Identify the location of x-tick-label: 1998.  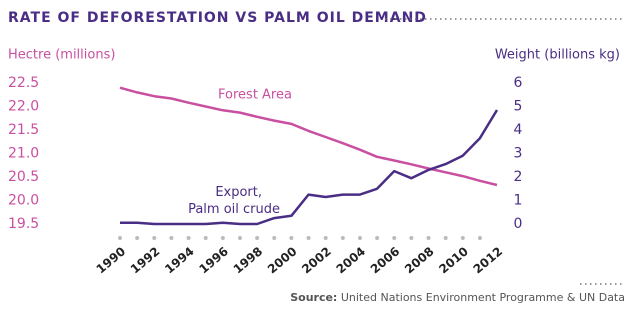
(248, 260).